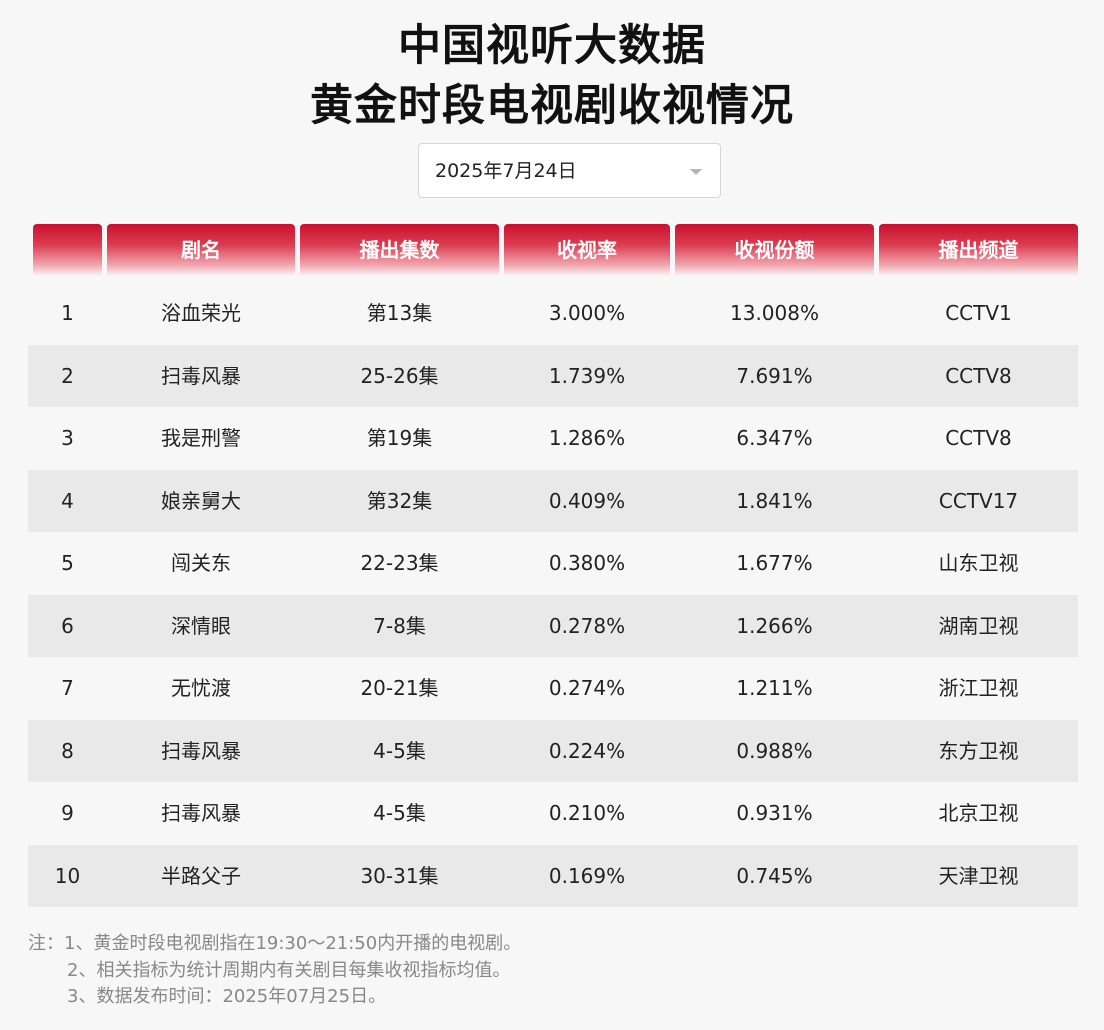 The height and width of the screenshot is (1030, 1104). What do you see at coordinates (978, 250) in the screenshot?
I see `column-header-channel: 播出频道` at bounding box center [978, 250].